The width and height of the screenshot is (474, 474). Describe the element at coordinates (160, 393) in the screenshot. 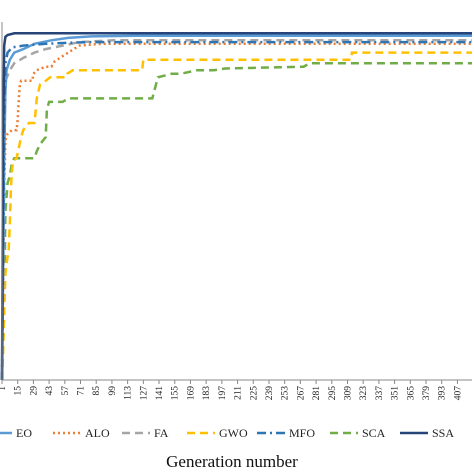

I see `x-tick-label: 141` at that location.